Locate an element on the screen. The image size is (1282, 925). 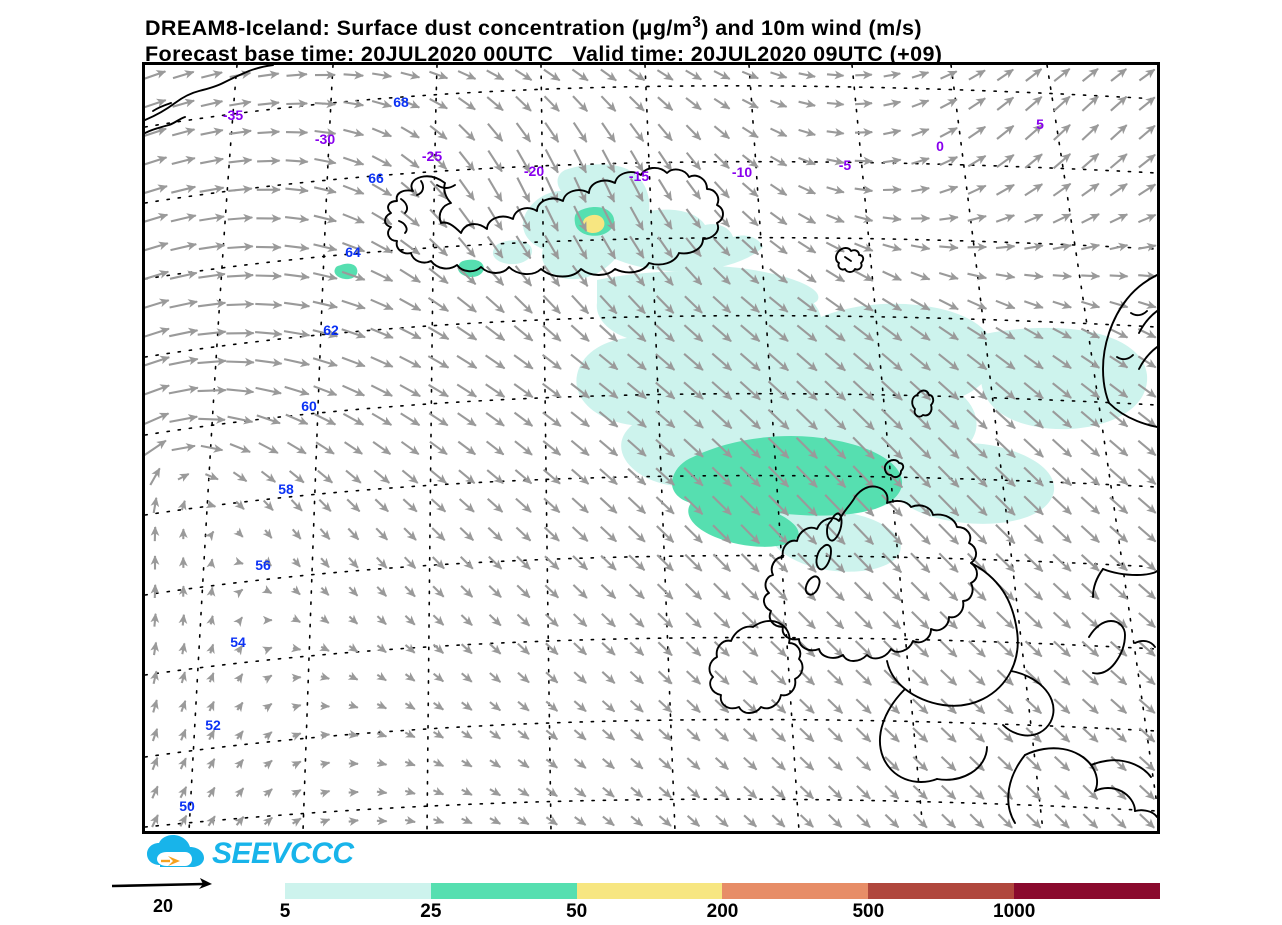
seevccc-logo: SEEVCCC is located at coordinates (266, 854).